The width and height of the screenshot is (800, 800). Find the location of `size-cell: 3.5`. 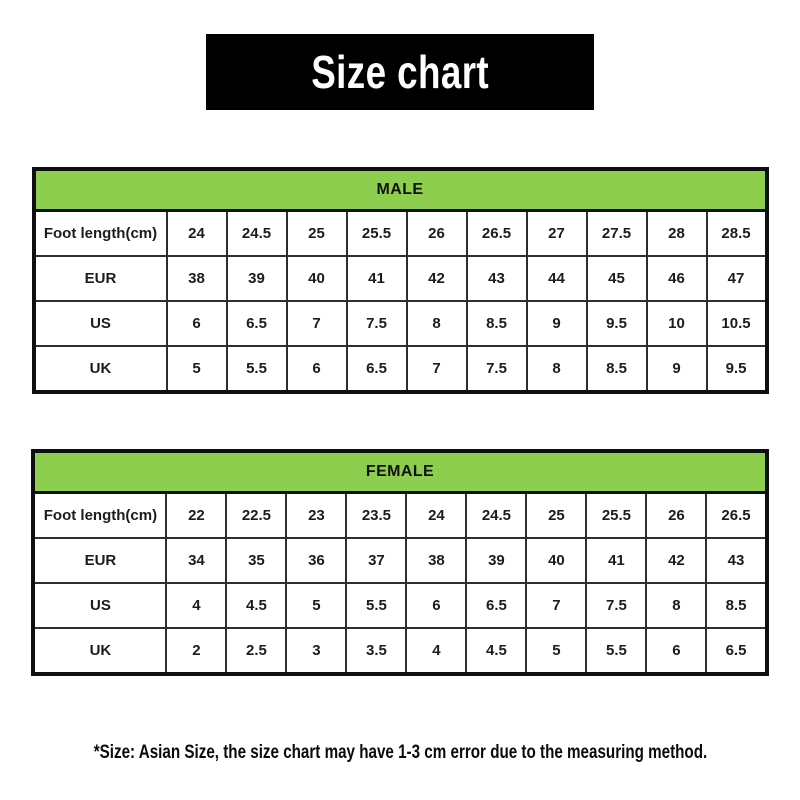

size-cell: 3.5 is located at coordinates (376, 651).